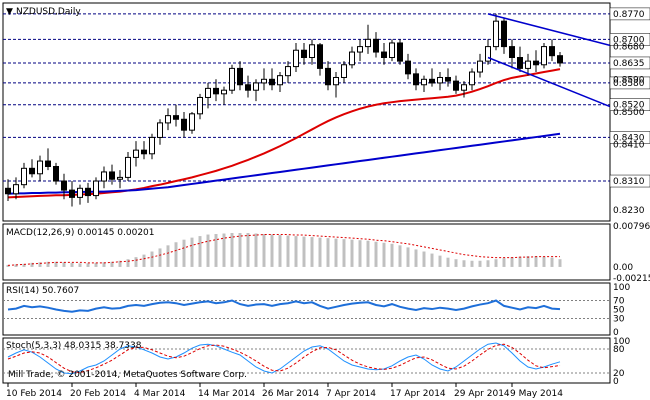 Image resolution: width=650 pixels, height=400 pixels. Describe the element at coordinates (284, 358) in the screenshot. I see `stoch-line` at that location.